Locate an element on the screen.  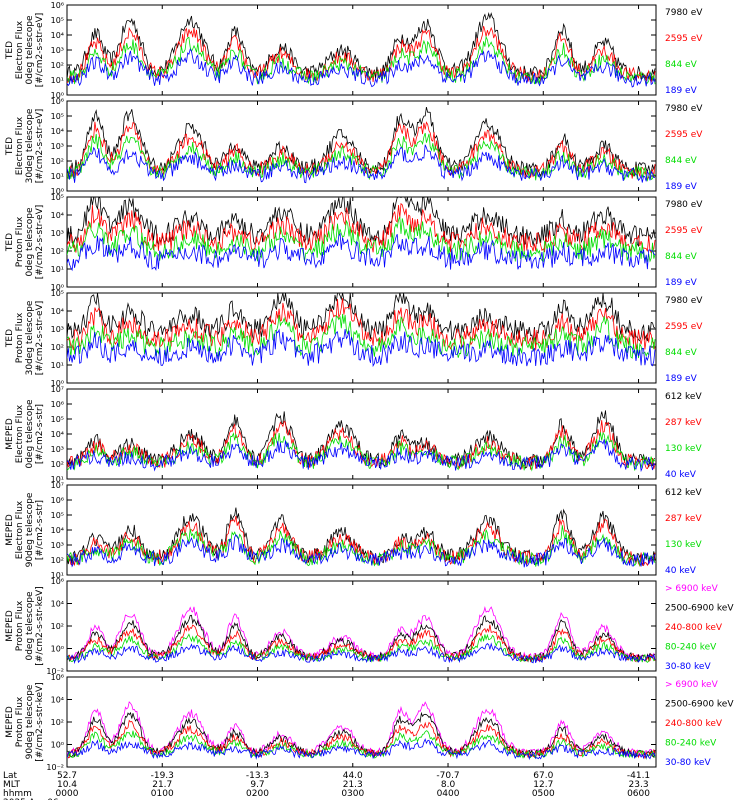
series-287-kev is located at coordinates (361, 542).